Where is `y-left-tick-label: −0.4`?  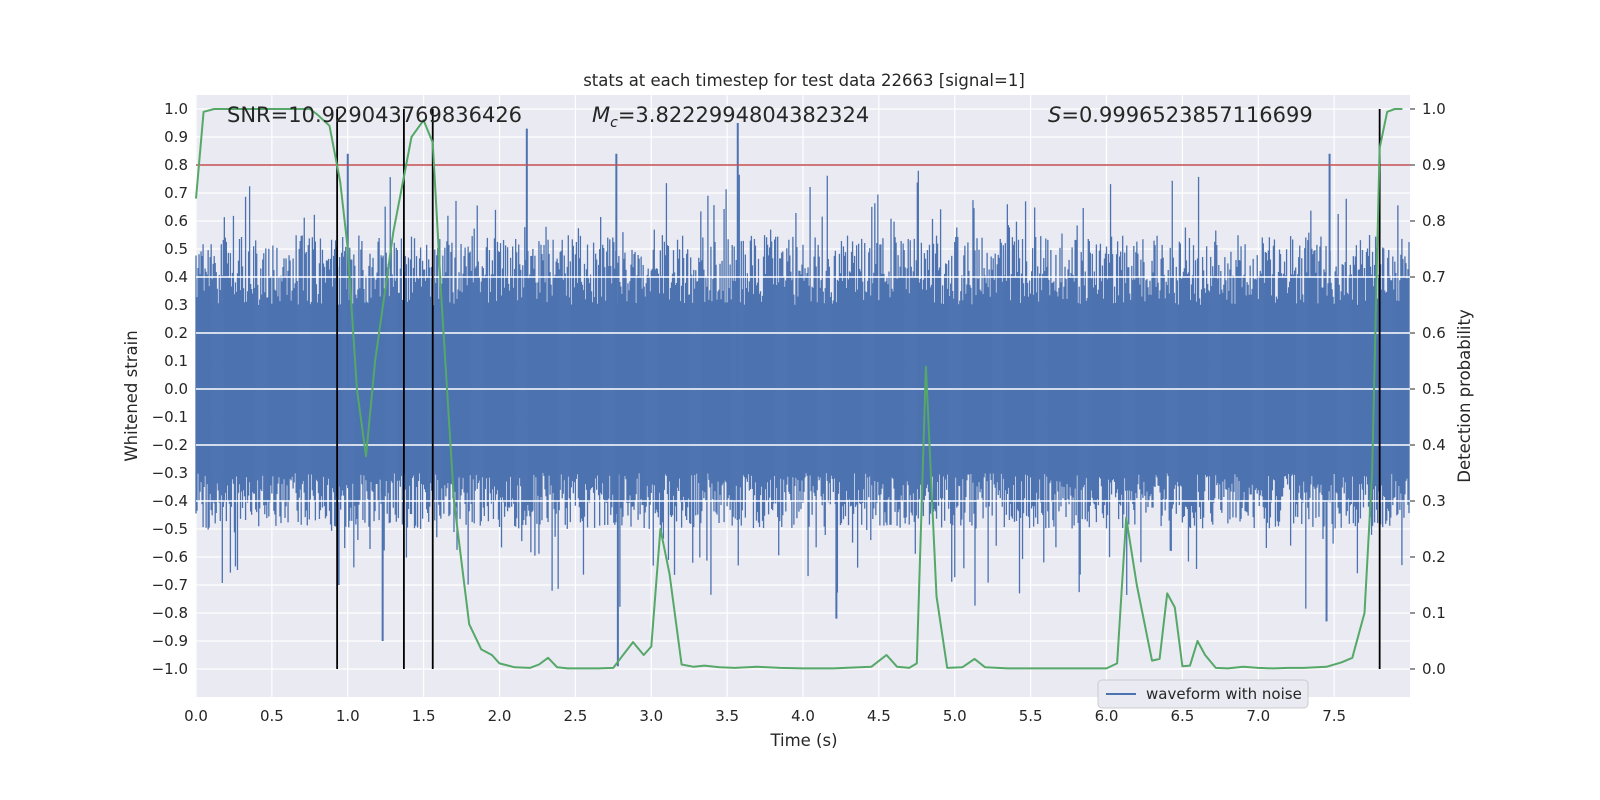
y-left-tick-label: −0.4 is located at coordinates (170, 501).